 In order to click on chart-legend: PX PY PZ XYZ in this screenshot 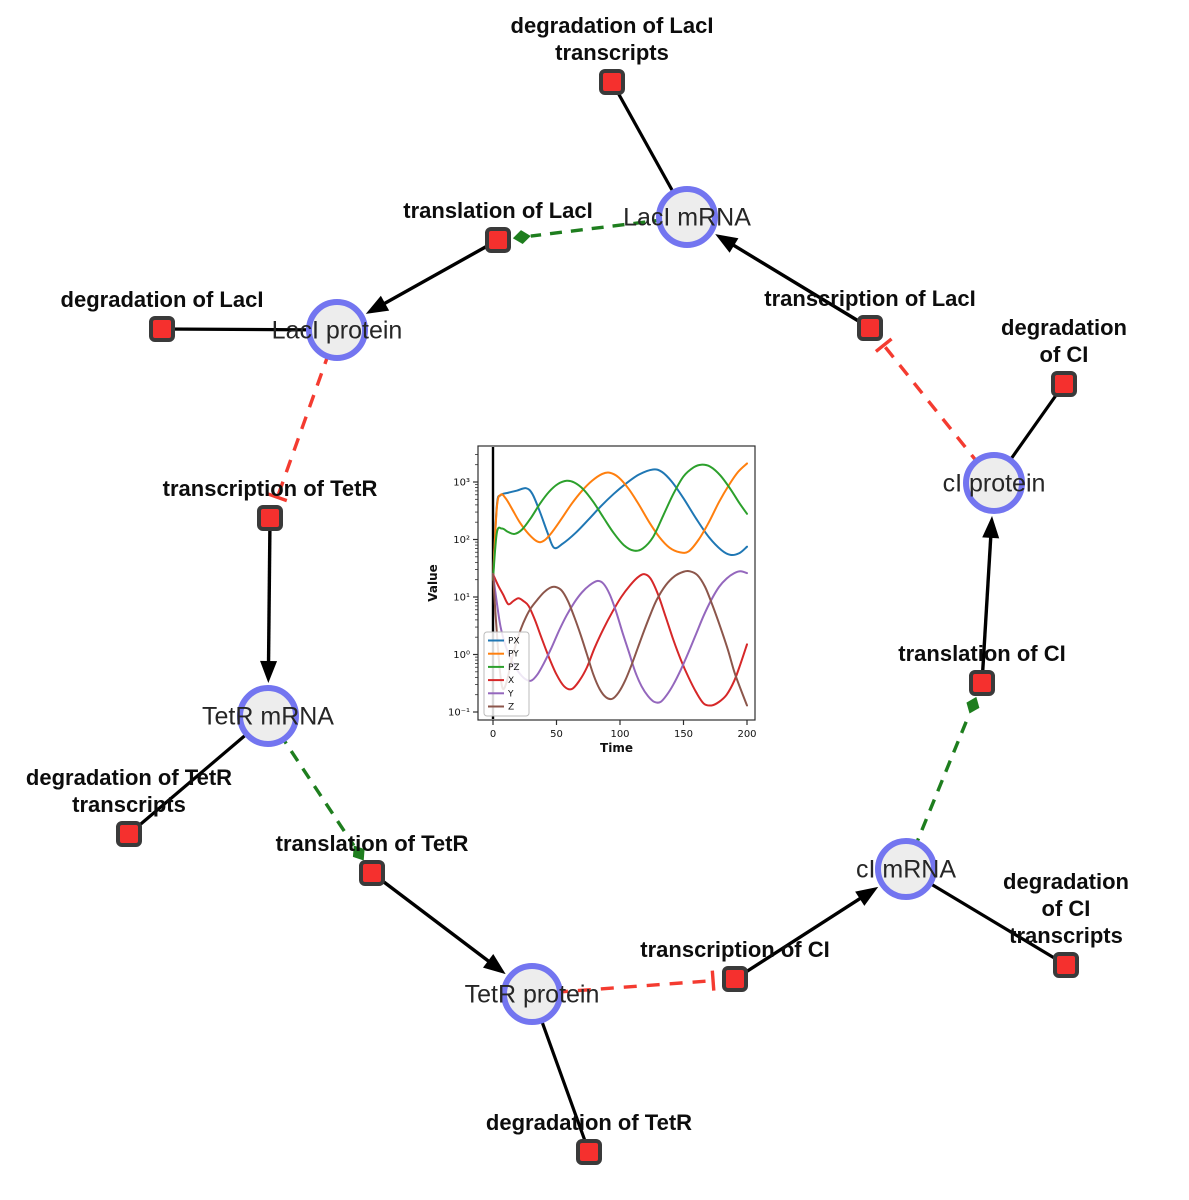, I will do `click(506, 674)`.